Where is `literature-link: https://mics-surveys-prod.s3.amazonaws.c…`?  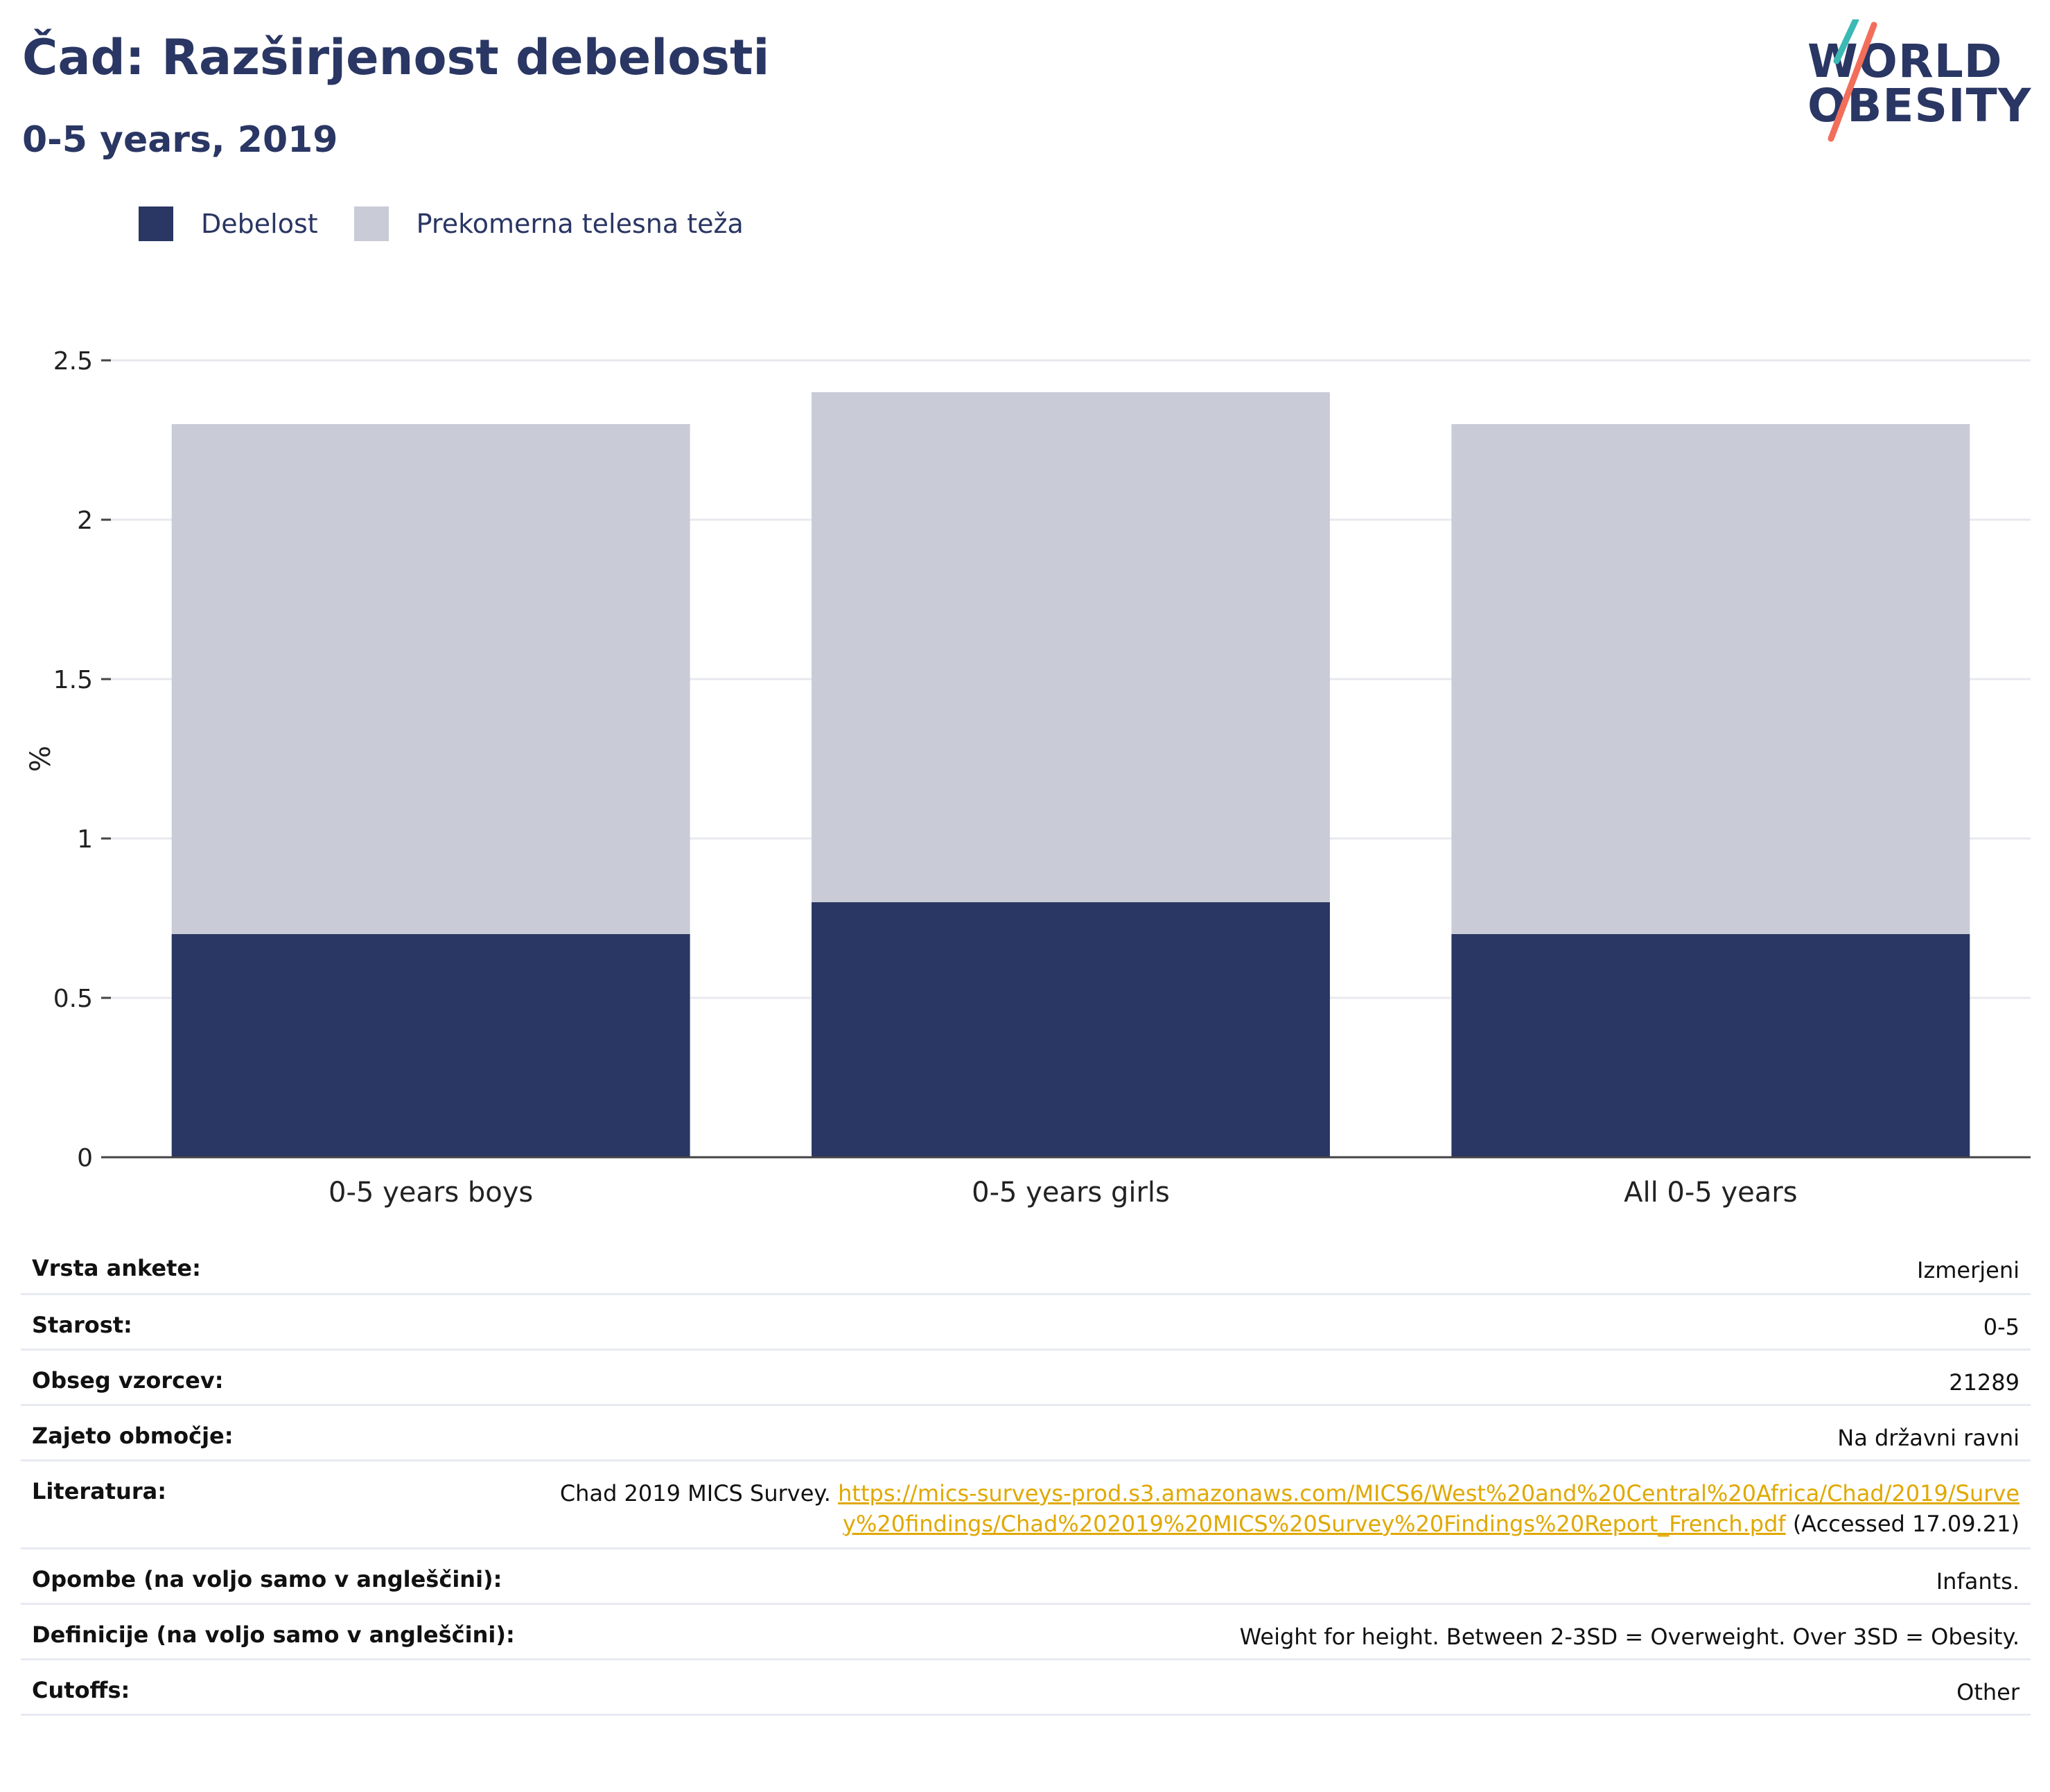
literature-link: https://mics-surveys-prod.s3.amazonaws.c… is located at coordinates (1429, 1508).